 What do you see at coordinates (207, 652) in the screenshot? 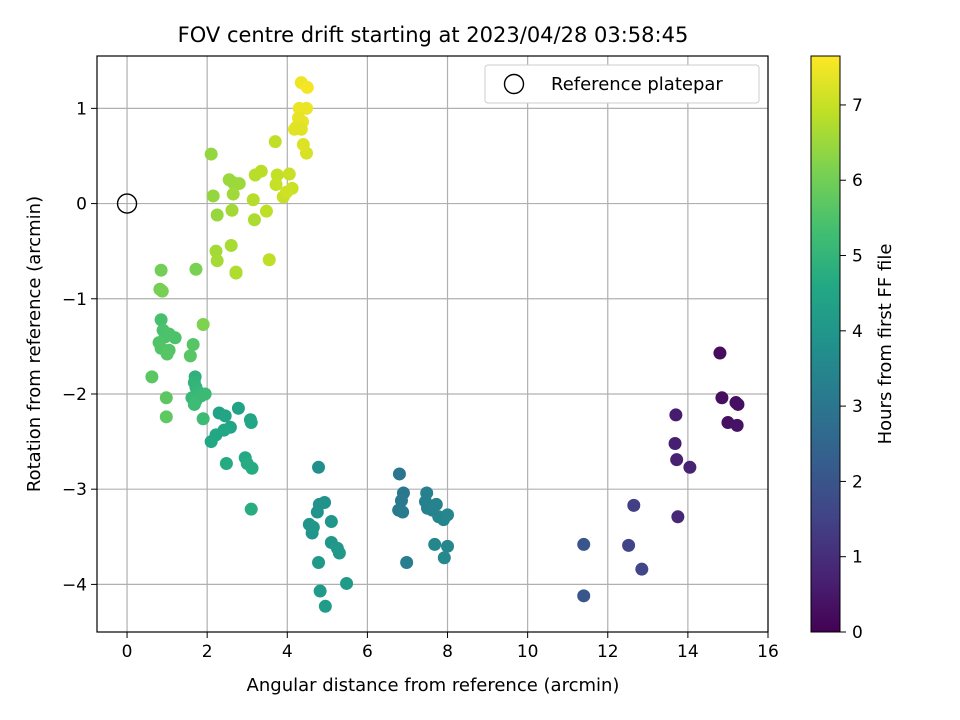
I see `x-tick-label: 2` at bounding box center [207, 652].